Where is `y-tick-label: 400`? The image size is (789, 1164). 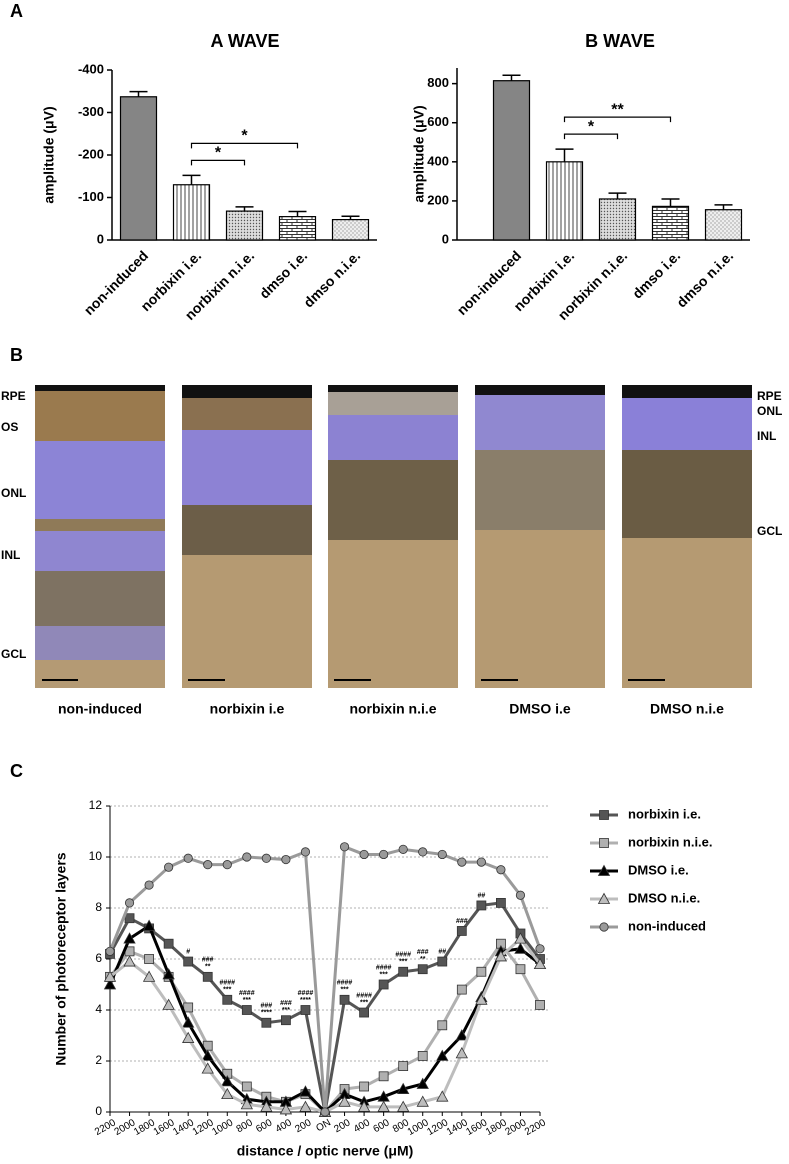
y-tick-label: 400 is located at coordinates (438, 160).